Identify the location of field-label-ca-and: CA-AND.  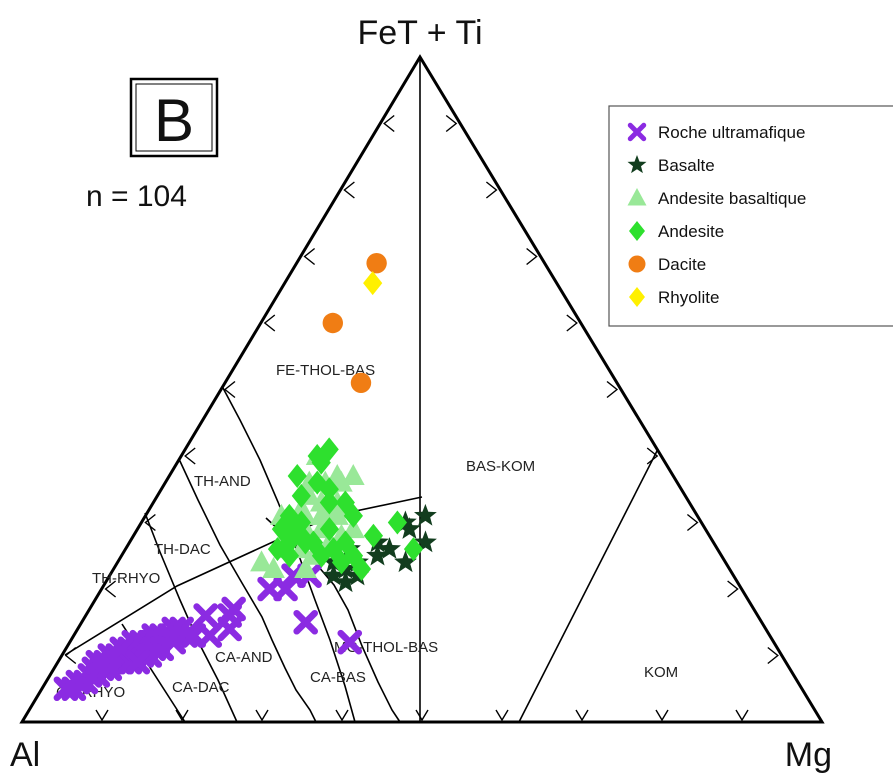
(244, 657).